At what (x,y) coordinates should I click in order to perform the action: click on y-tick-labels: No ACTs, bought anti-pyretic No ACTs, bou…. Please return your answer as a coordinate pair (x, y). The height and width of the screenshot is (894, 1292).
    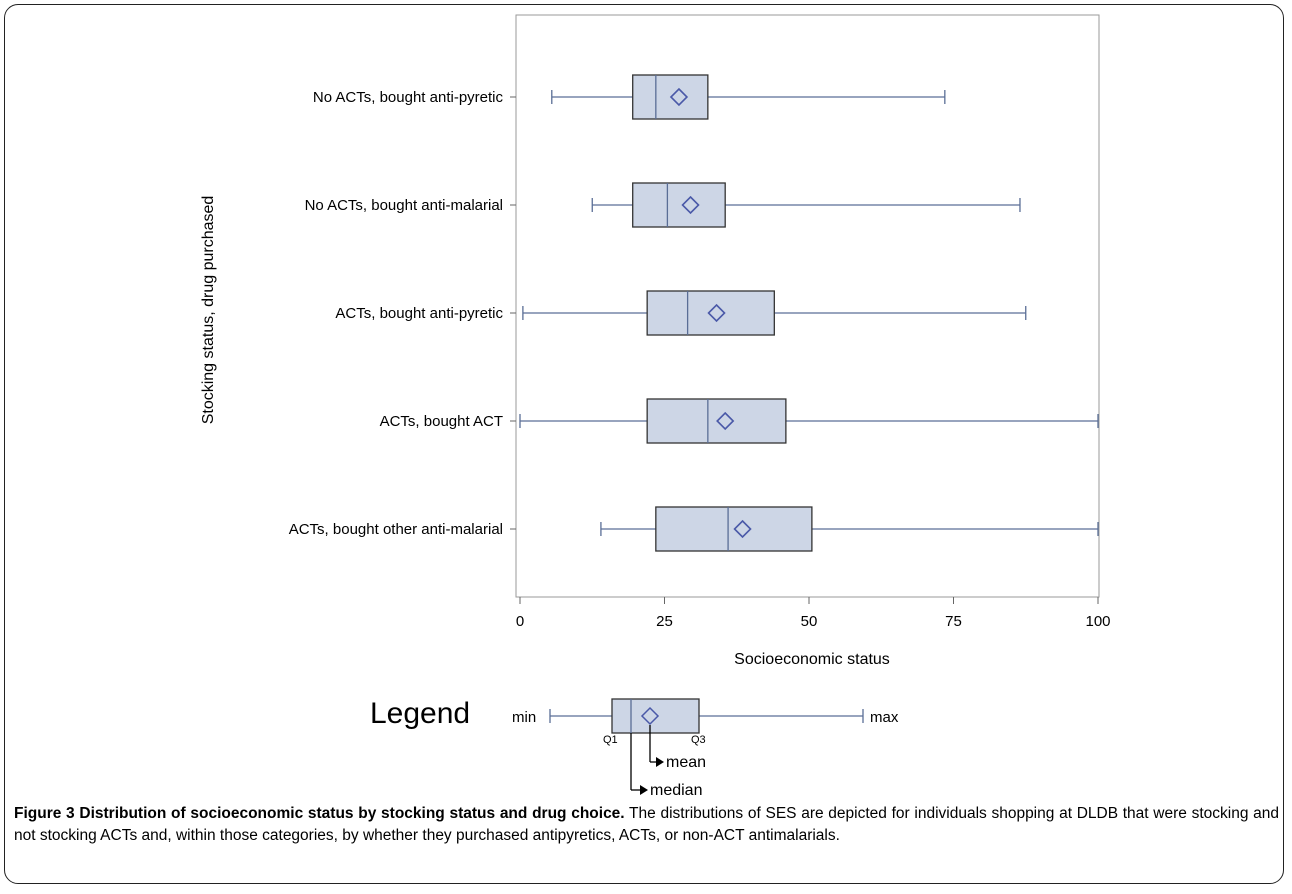
    Looking at the image, I should click on (402, 313).